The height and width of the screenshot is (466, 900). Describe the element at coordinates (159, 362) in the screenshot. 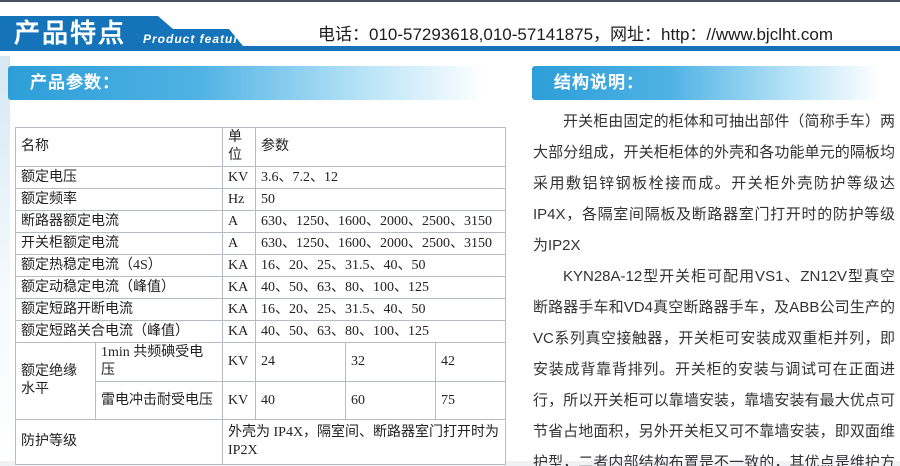

I see `insulation-sub-label: 1min 共频碘受电压` at that location.